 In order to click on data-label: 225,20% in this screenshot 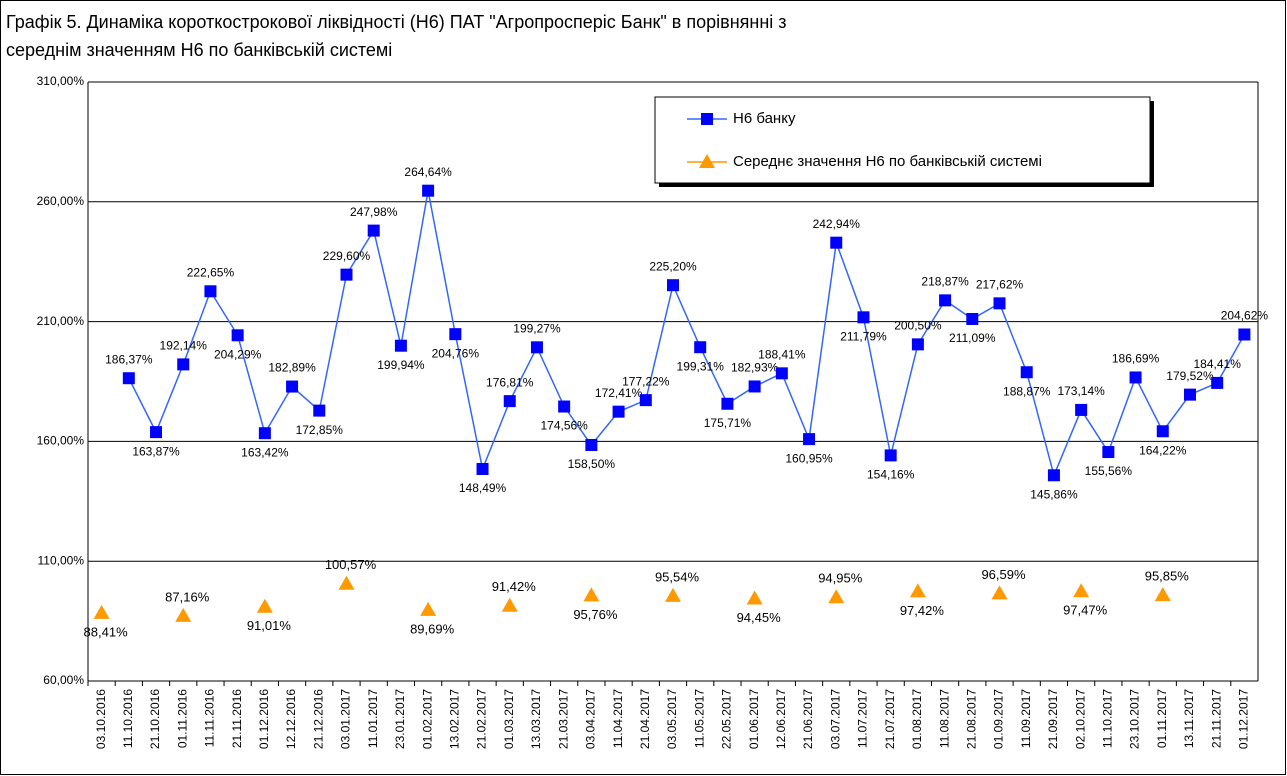, I will do `click(673, 266)`.